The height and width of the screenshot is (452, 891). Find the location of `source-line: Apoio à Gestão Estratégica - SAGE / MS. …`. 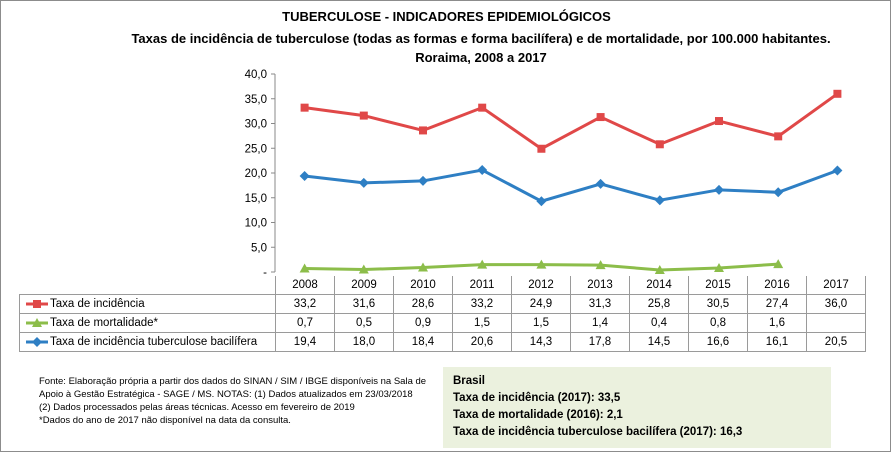

source-line: Apoio à Gestão Estratégica - SAGE / MS. … is located at coordinates (226, 394).